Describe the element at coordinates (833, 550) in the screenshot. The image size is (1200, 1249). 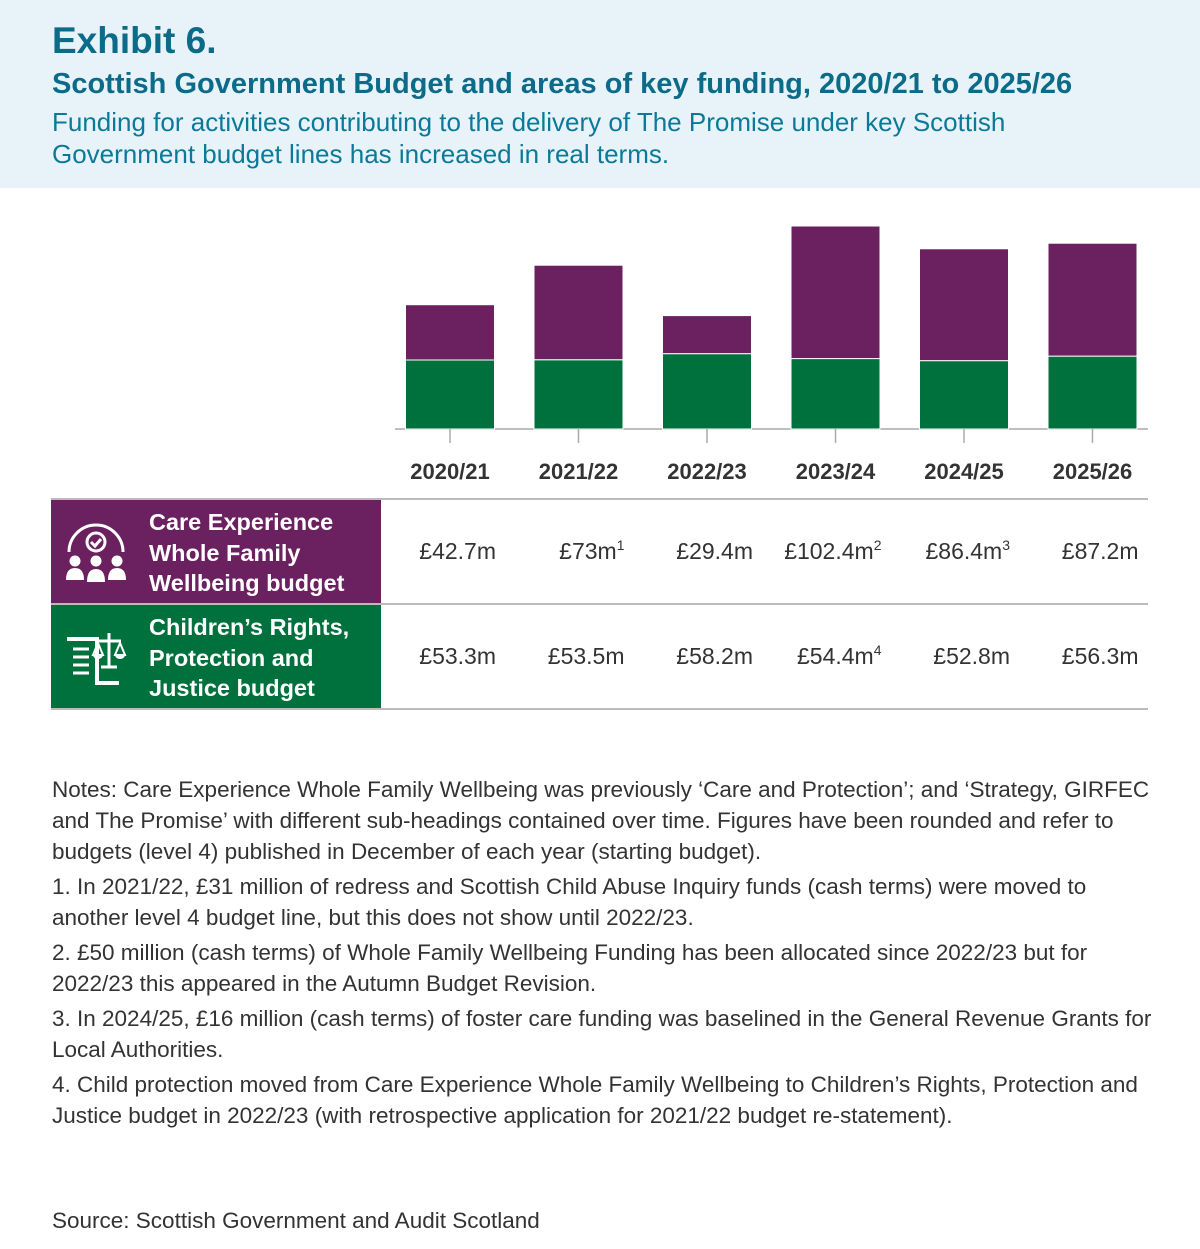
I see `value-wellbeing: £102.4m2` at that location.